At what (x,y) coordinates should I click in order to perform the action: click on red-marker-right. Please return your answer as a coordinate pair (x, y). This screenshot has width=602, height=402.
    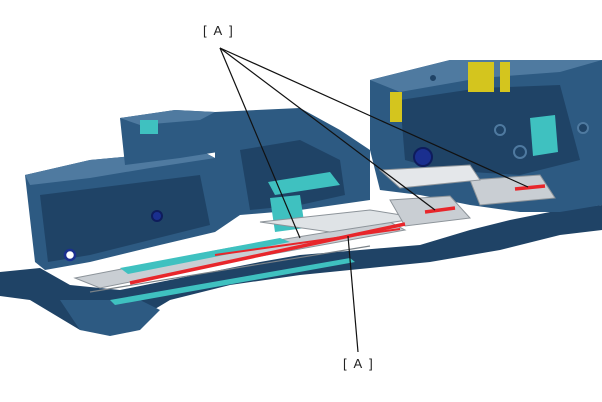
    Looking at the image, I should click on (530, 187).